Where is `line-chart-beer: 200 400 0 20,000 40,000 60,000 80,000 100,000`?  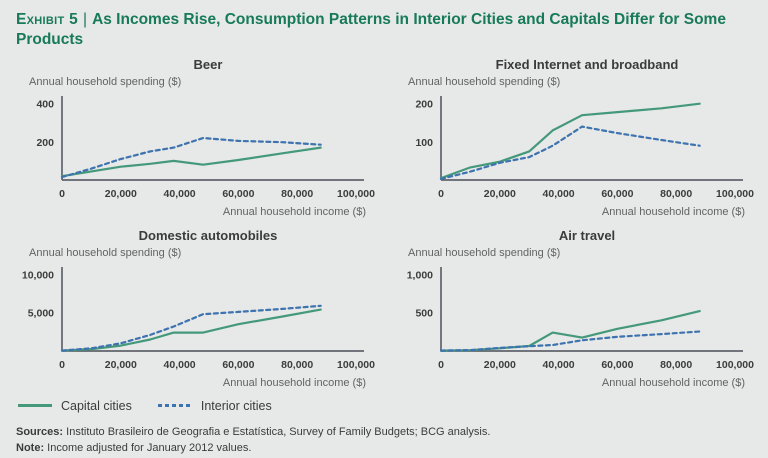
line-chart-beer: 200 400 0 20,000 40,000 60,000 80,000 100,000 is located at coordinates (205, 147).